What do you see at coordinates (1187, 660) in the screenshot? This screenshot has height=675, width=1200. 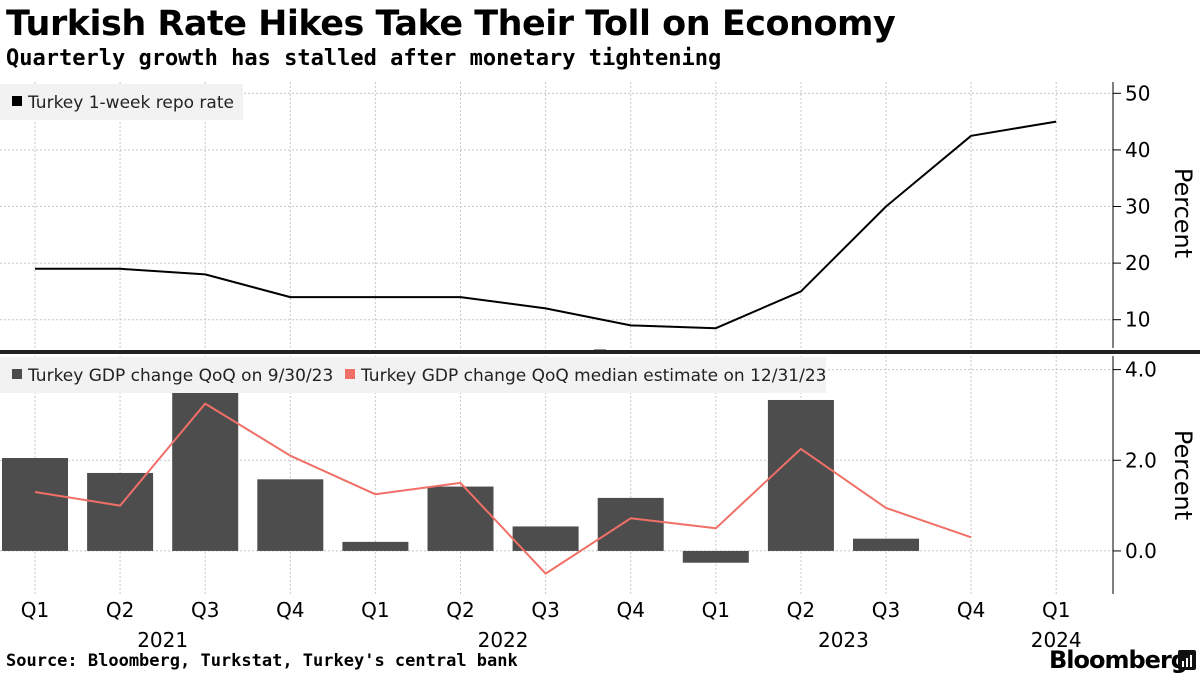 I see `bloomberg-terminal-icon` at bounding box center [1187, 660].